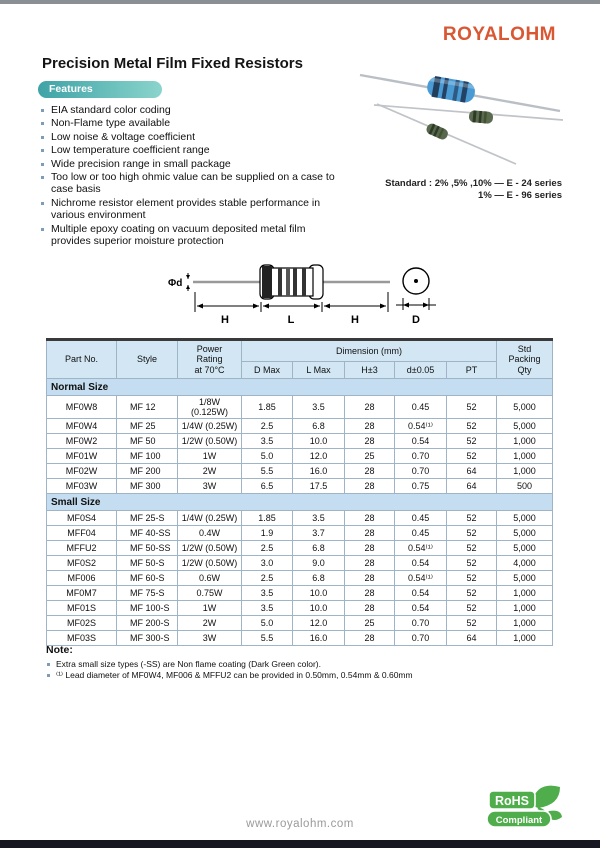  I want to click on table-cell: MF 75-S, so click(147, 593).